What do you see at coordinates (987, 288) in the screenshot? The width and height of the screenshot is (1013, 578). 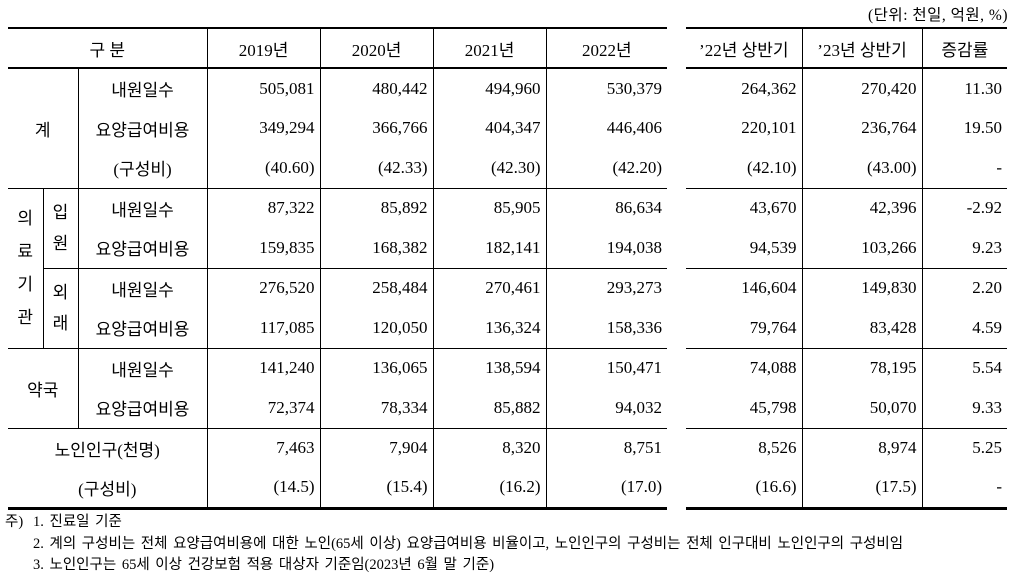 I see `value-cell: 2.20` at bounding box center [987, 288].